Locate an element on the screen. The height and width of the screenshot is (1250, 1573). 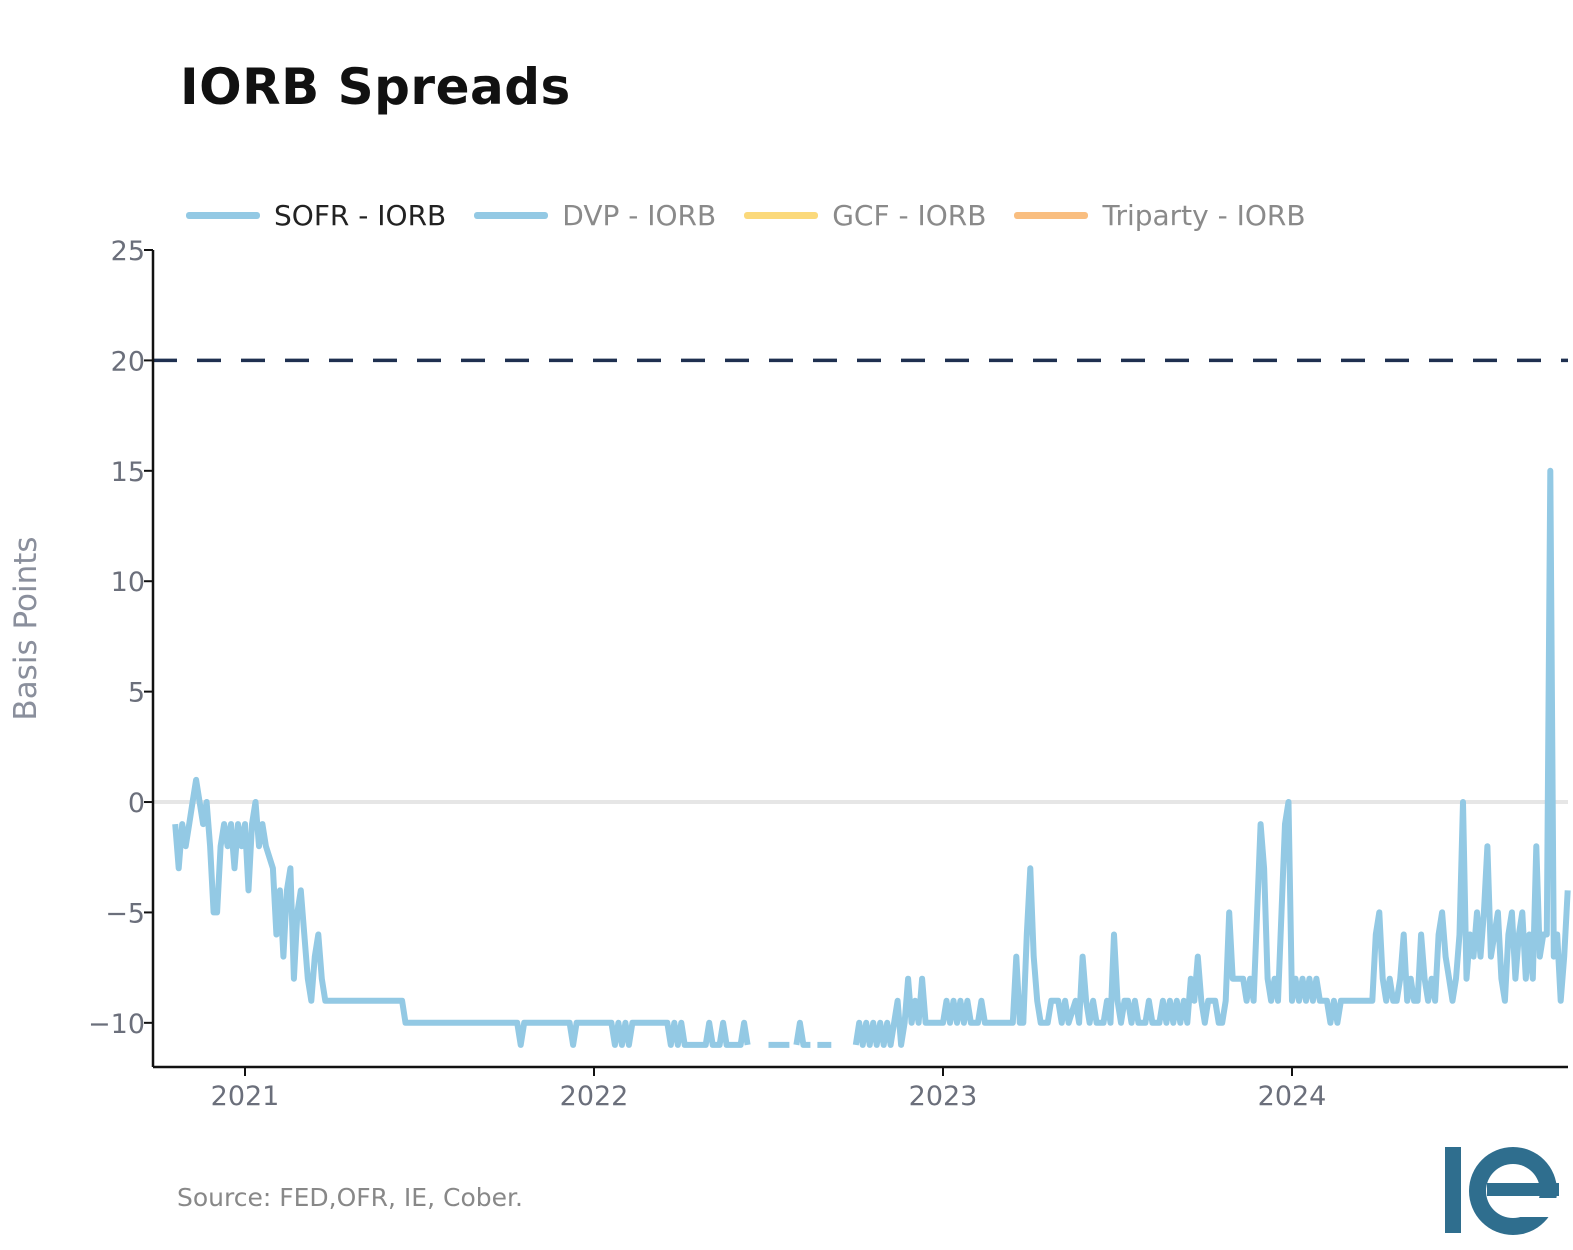
ie-logo: IE is located at coordinates (1502, 1191).